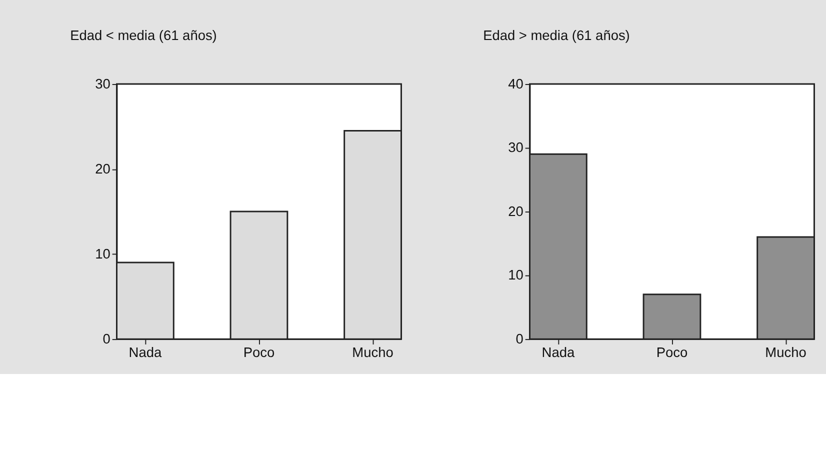 The width and height of the screenshot is (826, 460). What do you see at coordinates (516, 84) in the screenshot?
I see `y-tick-label: 40` at bounding box center [516, 84].